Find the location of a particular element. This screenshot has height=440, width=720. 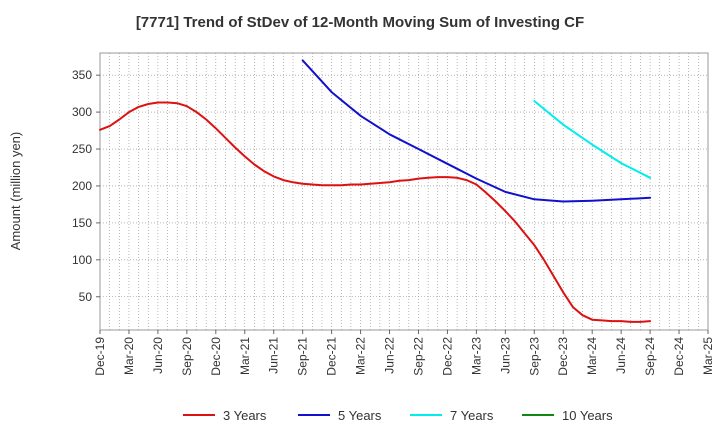

x-tick-label: Mar-20 is located at coordinates (129, 356).